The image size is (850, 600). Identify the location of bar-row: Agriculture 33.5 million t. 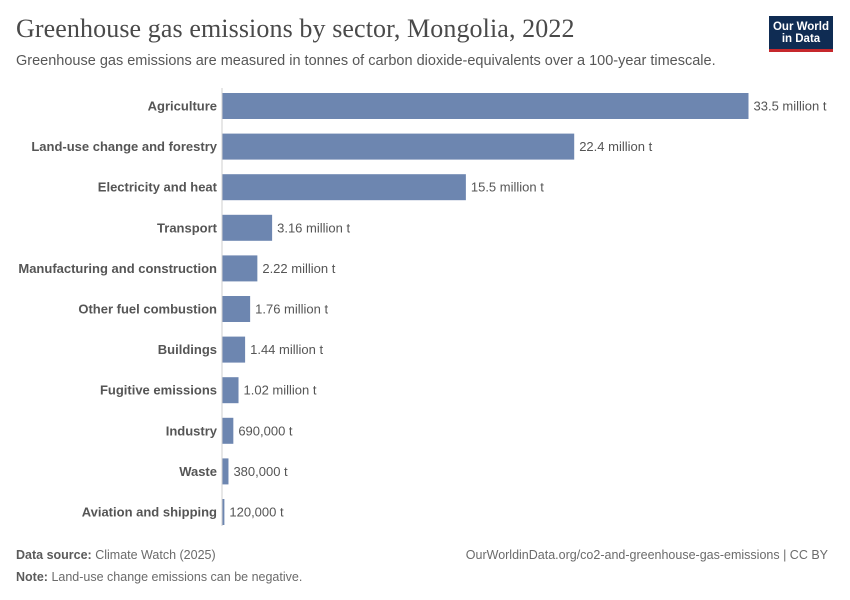
(487, 106).